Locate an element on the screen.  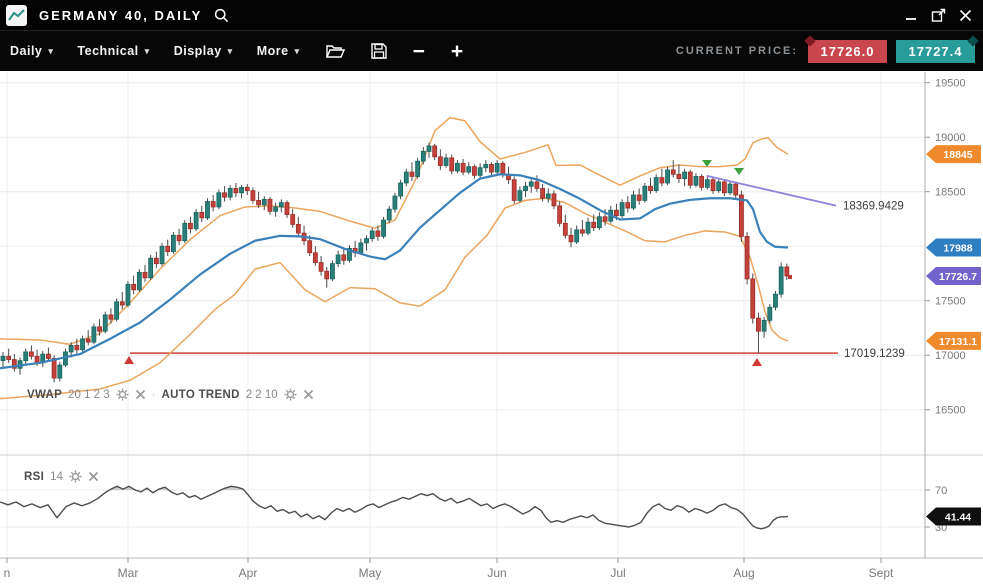
x-axis-label: Sept is located at coordinates (881, 573).